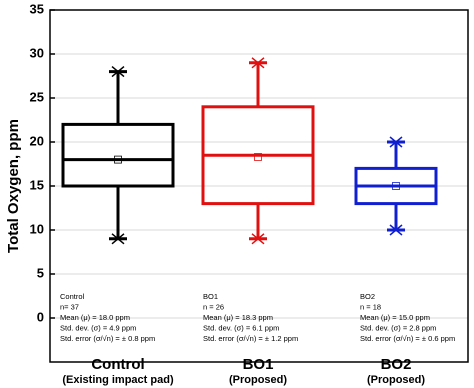 The width and height of the screenshot is (474, 388). What do you see at coordinates (250, 338) in the screenshot?
I see `stat-text: Std. error (σ/√n) = ± 1.2 ppm` at bounding box center [250, 338].